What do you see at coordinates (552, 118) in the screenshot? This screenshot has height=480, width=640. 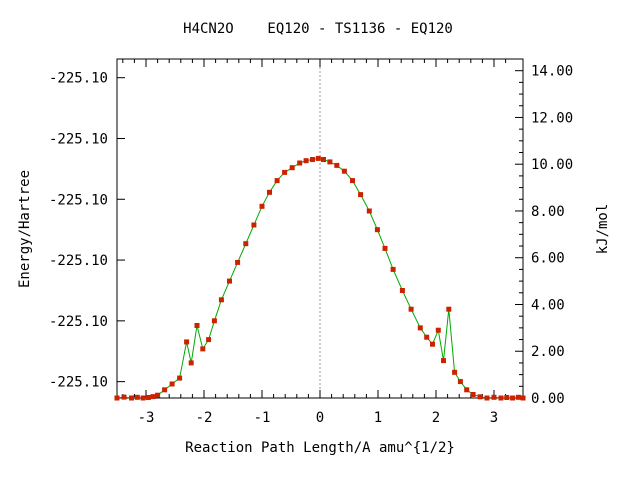 I see `right-tick-label: 12.00` at bounding box center [552, 118].